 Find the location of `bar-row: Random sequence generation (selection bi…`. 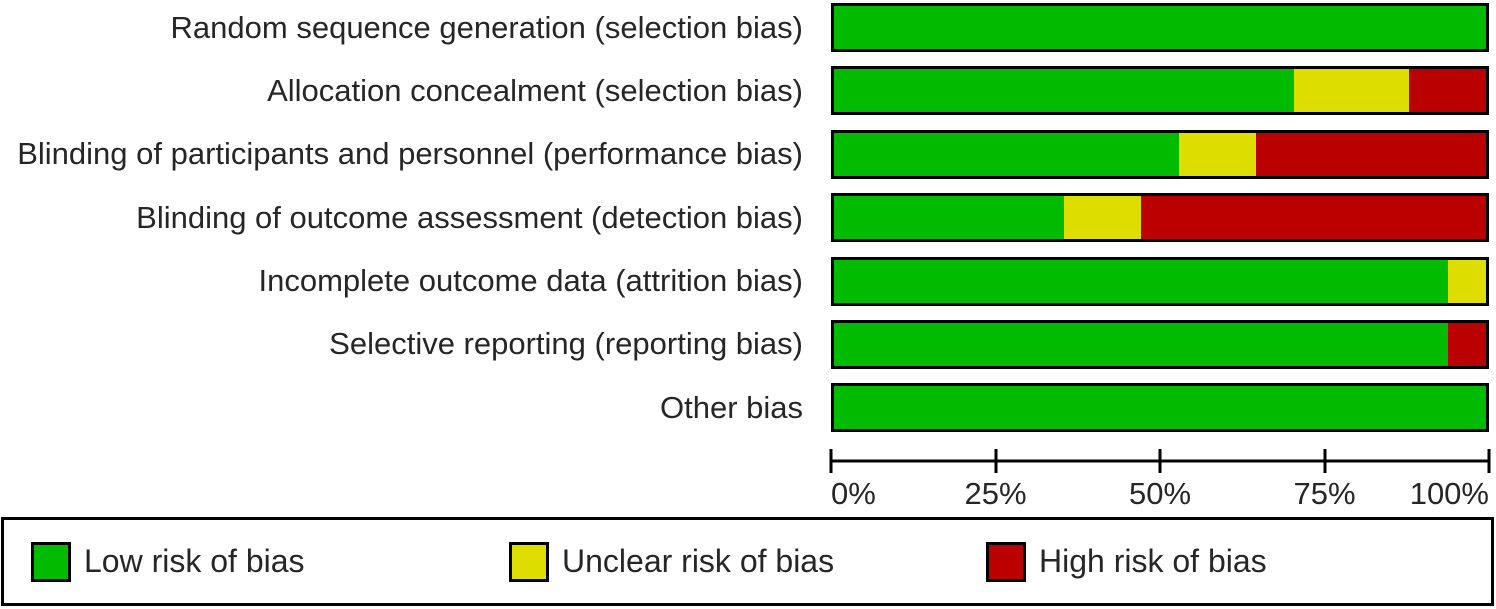

bar-row: Random sequence generation (selection bi… is located at coordinates (748, 27).